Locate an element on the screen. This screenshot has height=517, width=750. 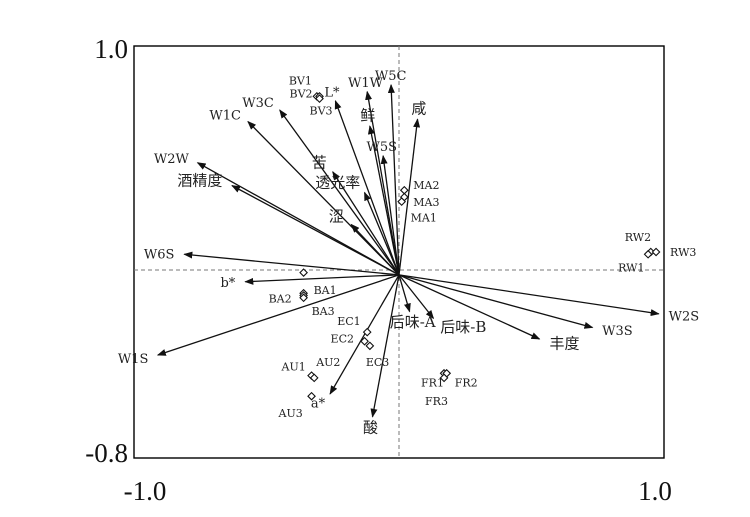
loading-label-8: 酒精度 is located at coordinates (199, 180).